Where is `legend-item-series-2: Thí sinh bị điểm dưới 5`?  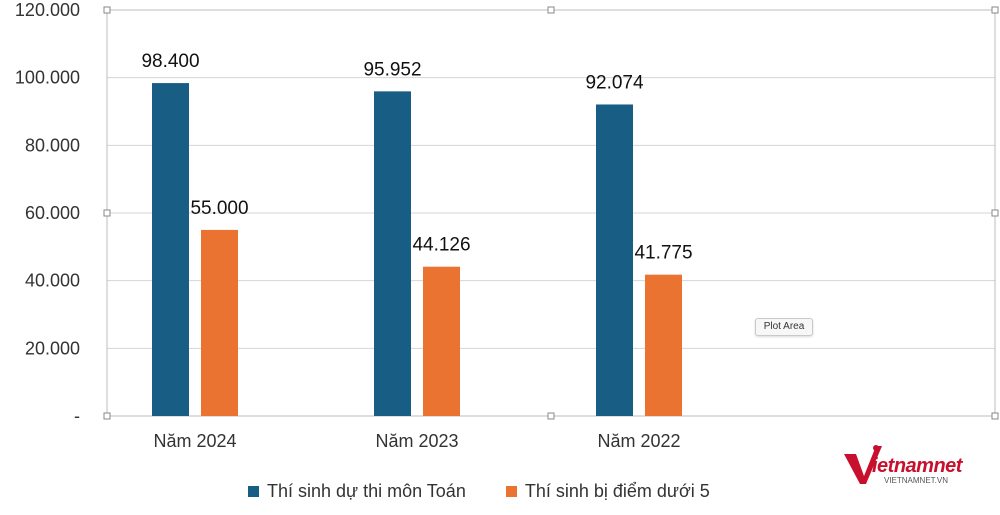
legend-item-series-2: Thí sinh bị điểm dưới 5 is located at coordinates (607, 491).